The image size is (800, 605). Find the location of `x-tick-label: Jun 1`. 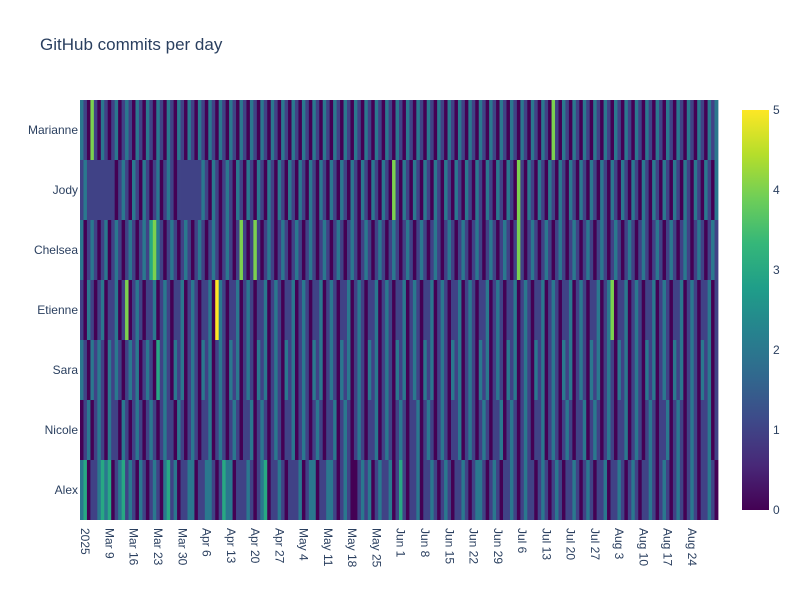

x-tick-label: Jun 1 is located at coordinates (401, 543).